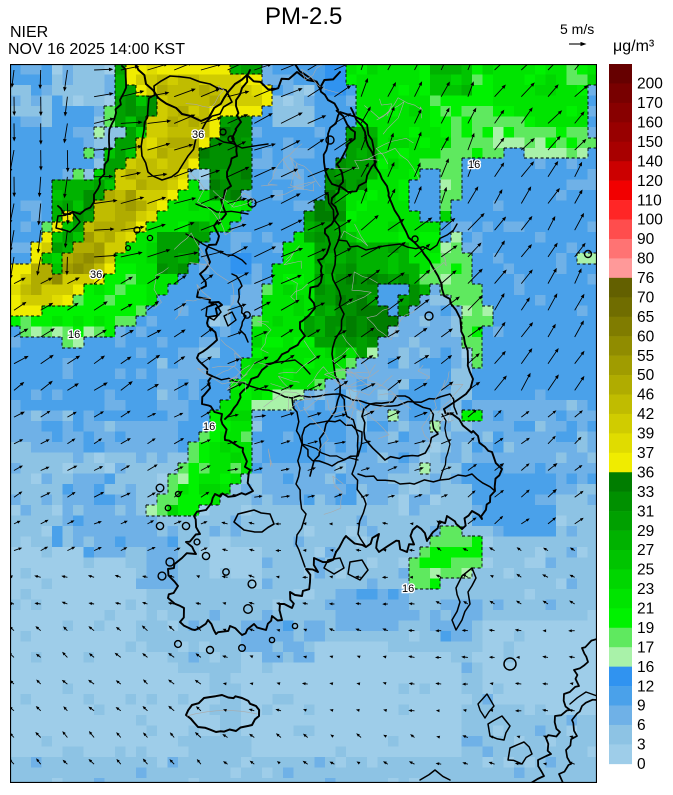  What do you see at coordinates (645, 609) in the screenshot?
I see `svg-text: 21` at bounding box center [645, 609].